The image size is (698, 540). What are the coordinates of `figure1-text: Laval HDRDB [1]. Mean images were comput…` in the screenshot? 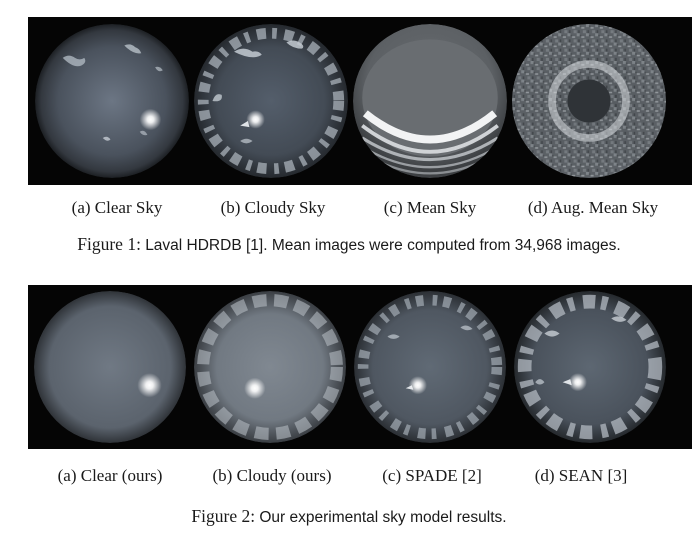 It's located at (383, 245).